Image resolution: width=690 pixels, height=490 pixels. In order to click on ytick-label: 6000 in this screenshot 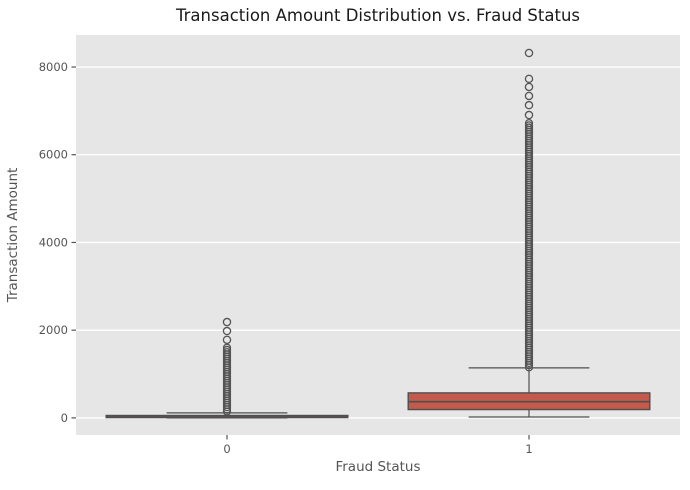, I will do `click(53, 155)`.